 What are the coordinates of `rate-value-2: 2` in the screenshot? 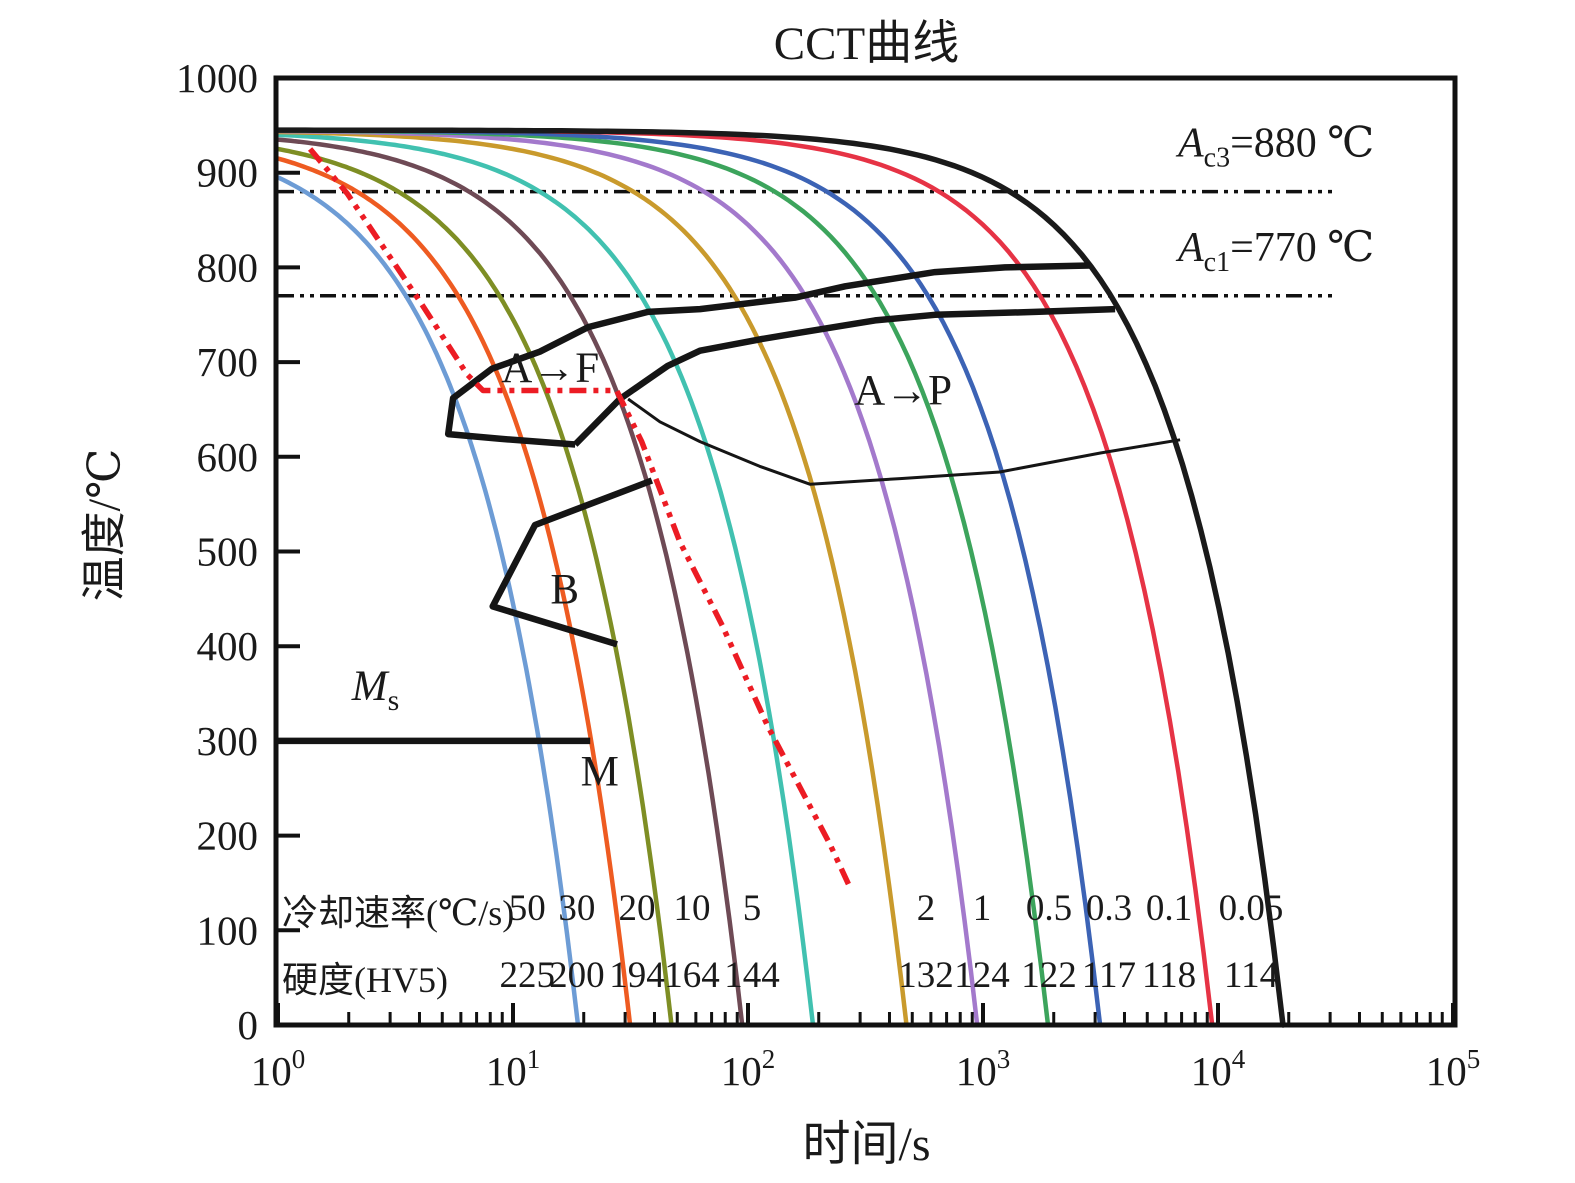 It's located at (926, 908).